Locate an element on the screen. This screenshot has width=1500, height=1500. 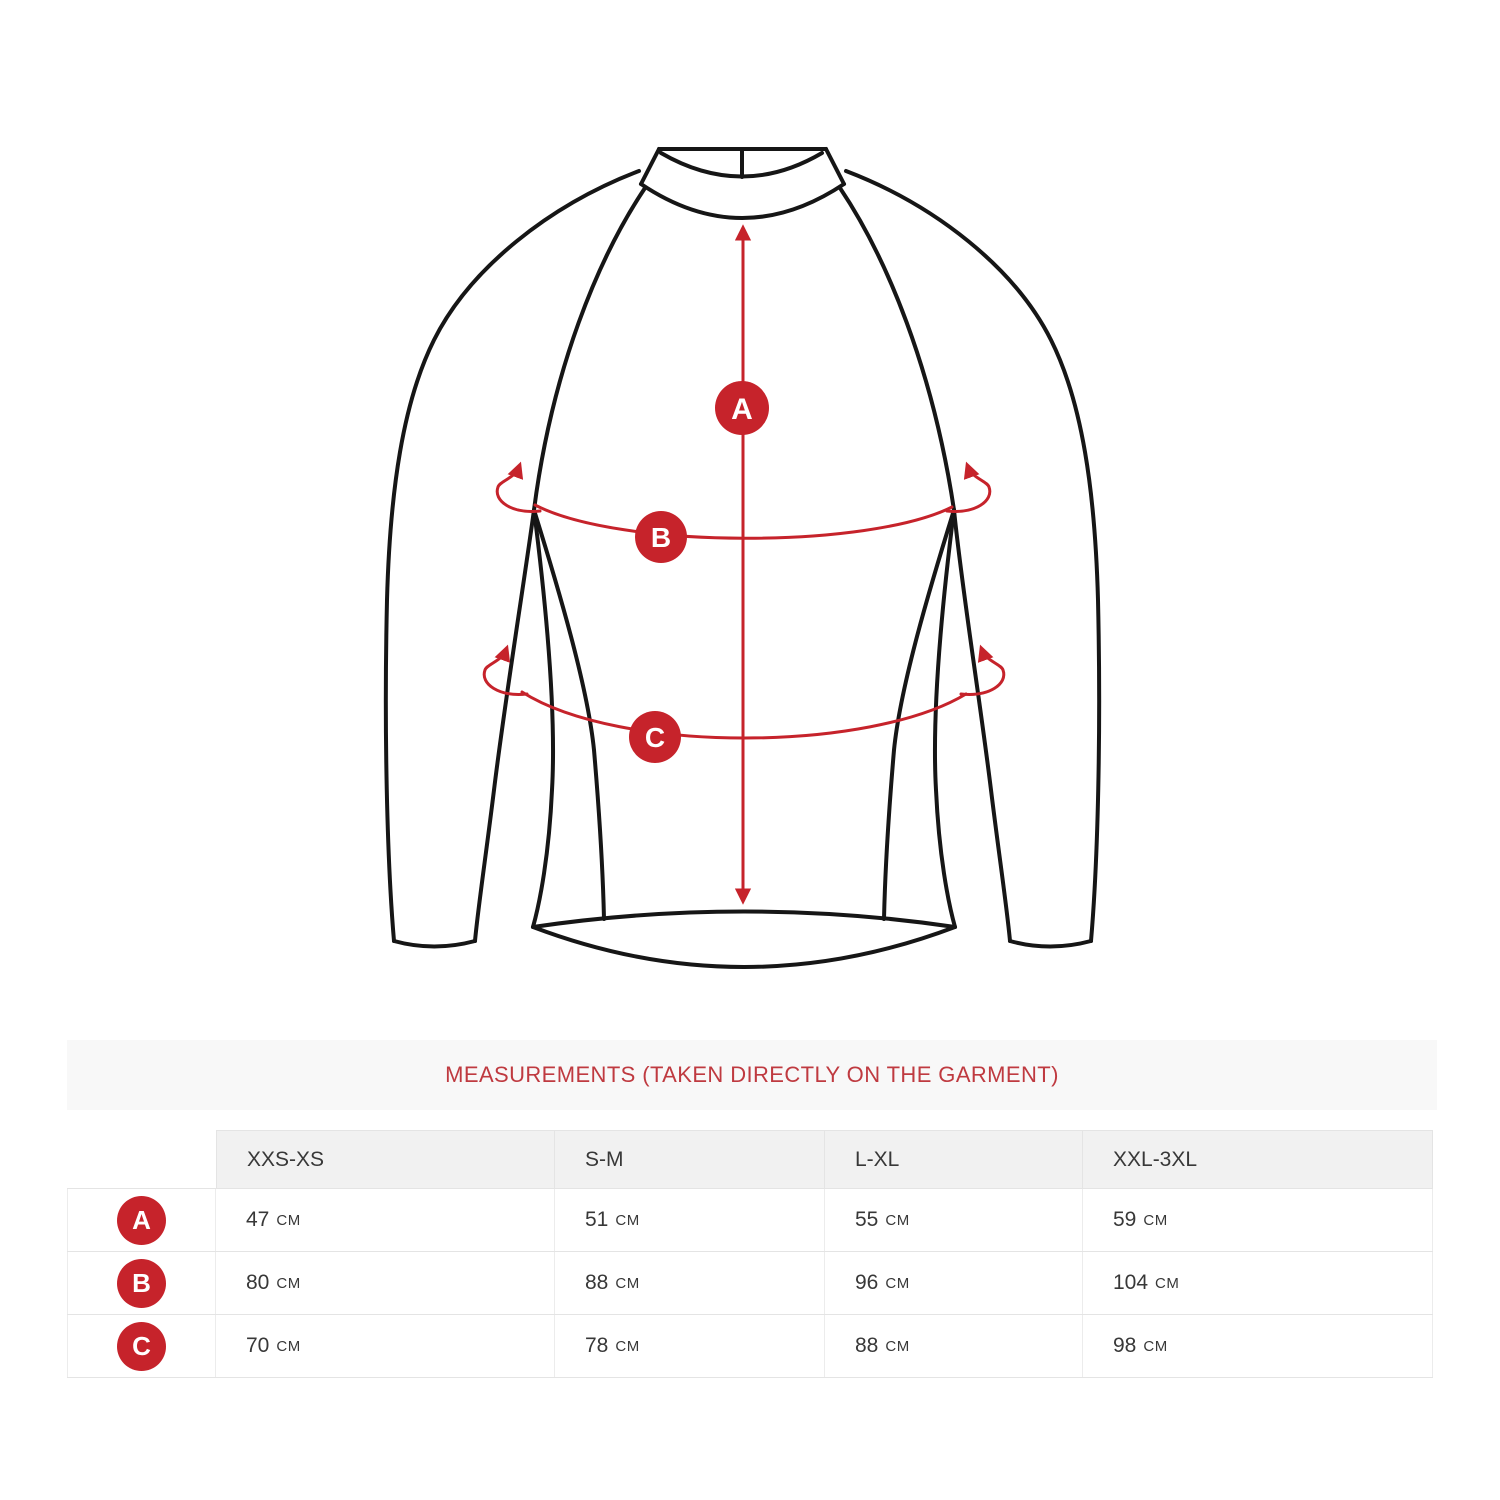
measure-c-line is located at coordinates (744, 715).